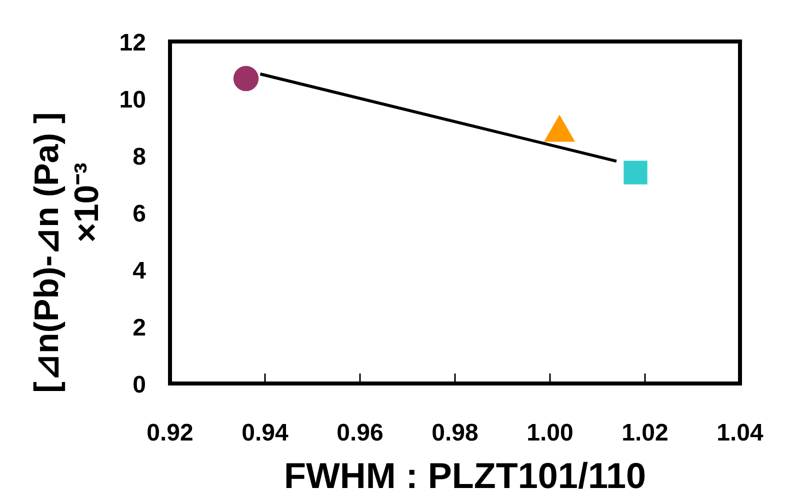 This screenshot has width=794, height=500. What do you see at coordinates (455, 433) in the screenshot?
I see `x-tick-label: 0.98` at bounding box center [455, 433].